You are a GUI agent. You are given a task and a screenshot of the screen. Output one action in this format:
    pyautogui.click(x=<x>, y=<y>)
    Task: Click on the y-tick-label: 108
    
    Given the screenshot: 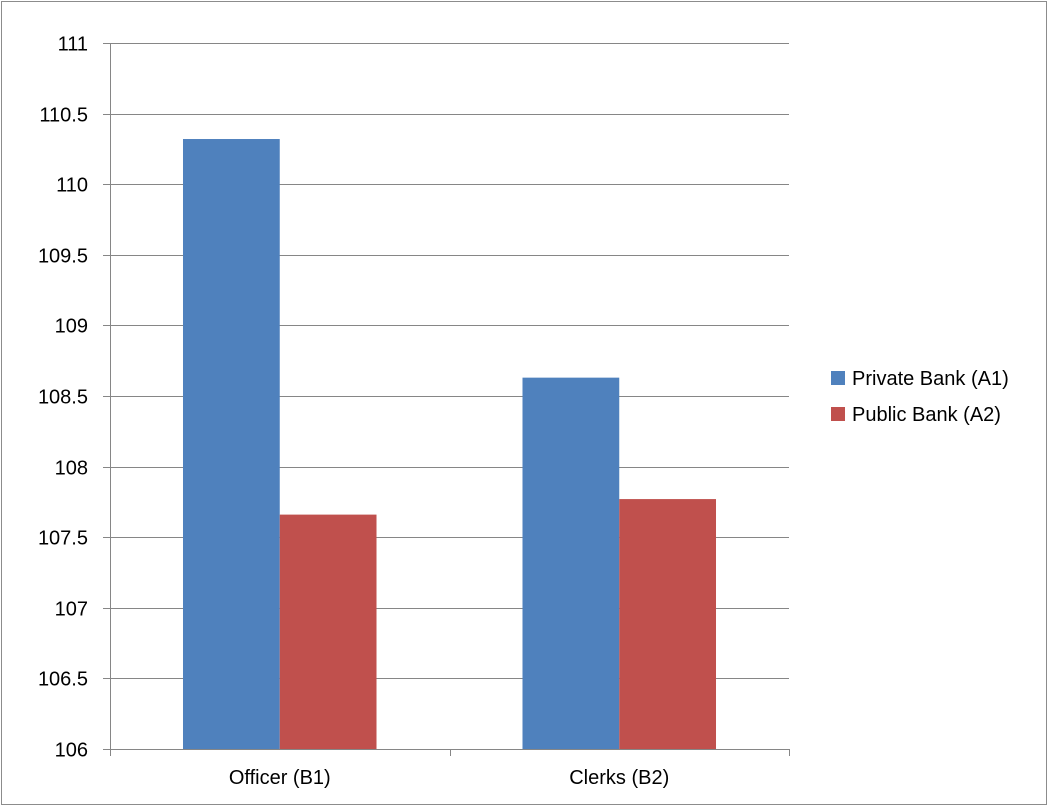 What is the action you would take?
    pyautogui.click(x=71, y=469)
    